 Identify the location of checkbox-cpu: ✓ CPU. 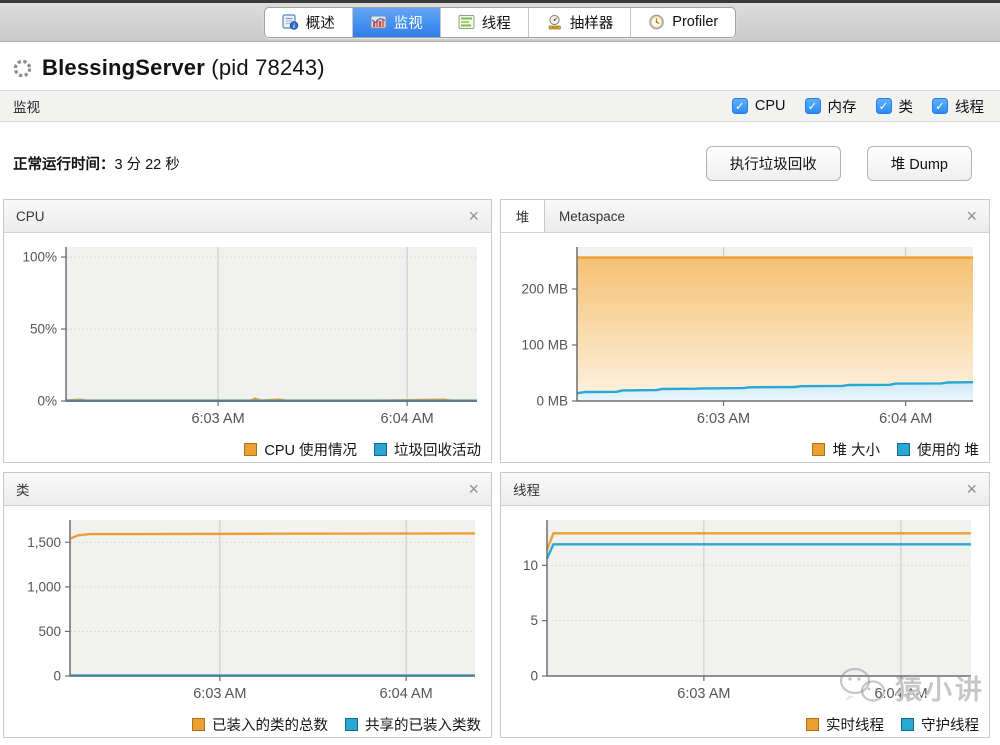
(758, 106).